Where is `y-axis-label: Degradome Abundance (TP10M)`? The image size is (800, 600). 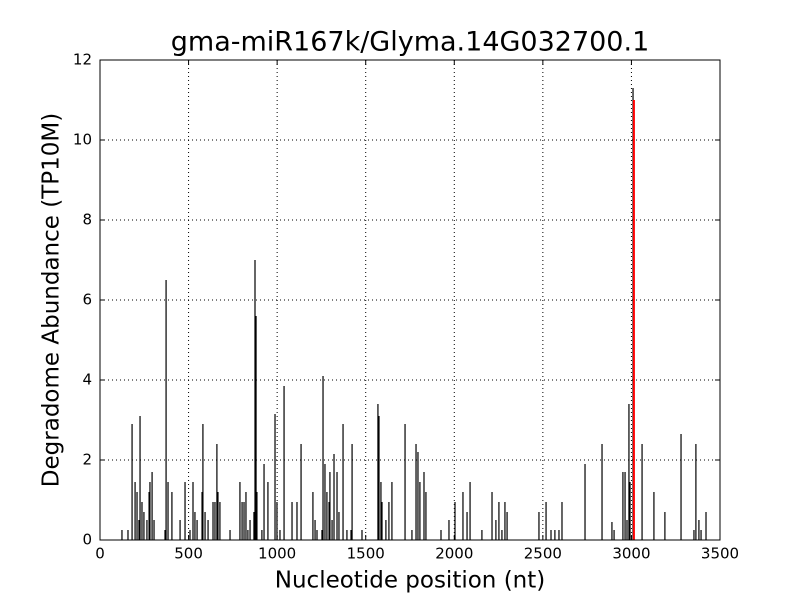
y-axis-label: Degradome Abundance (TP10M) is located at coordinates (52, 300).